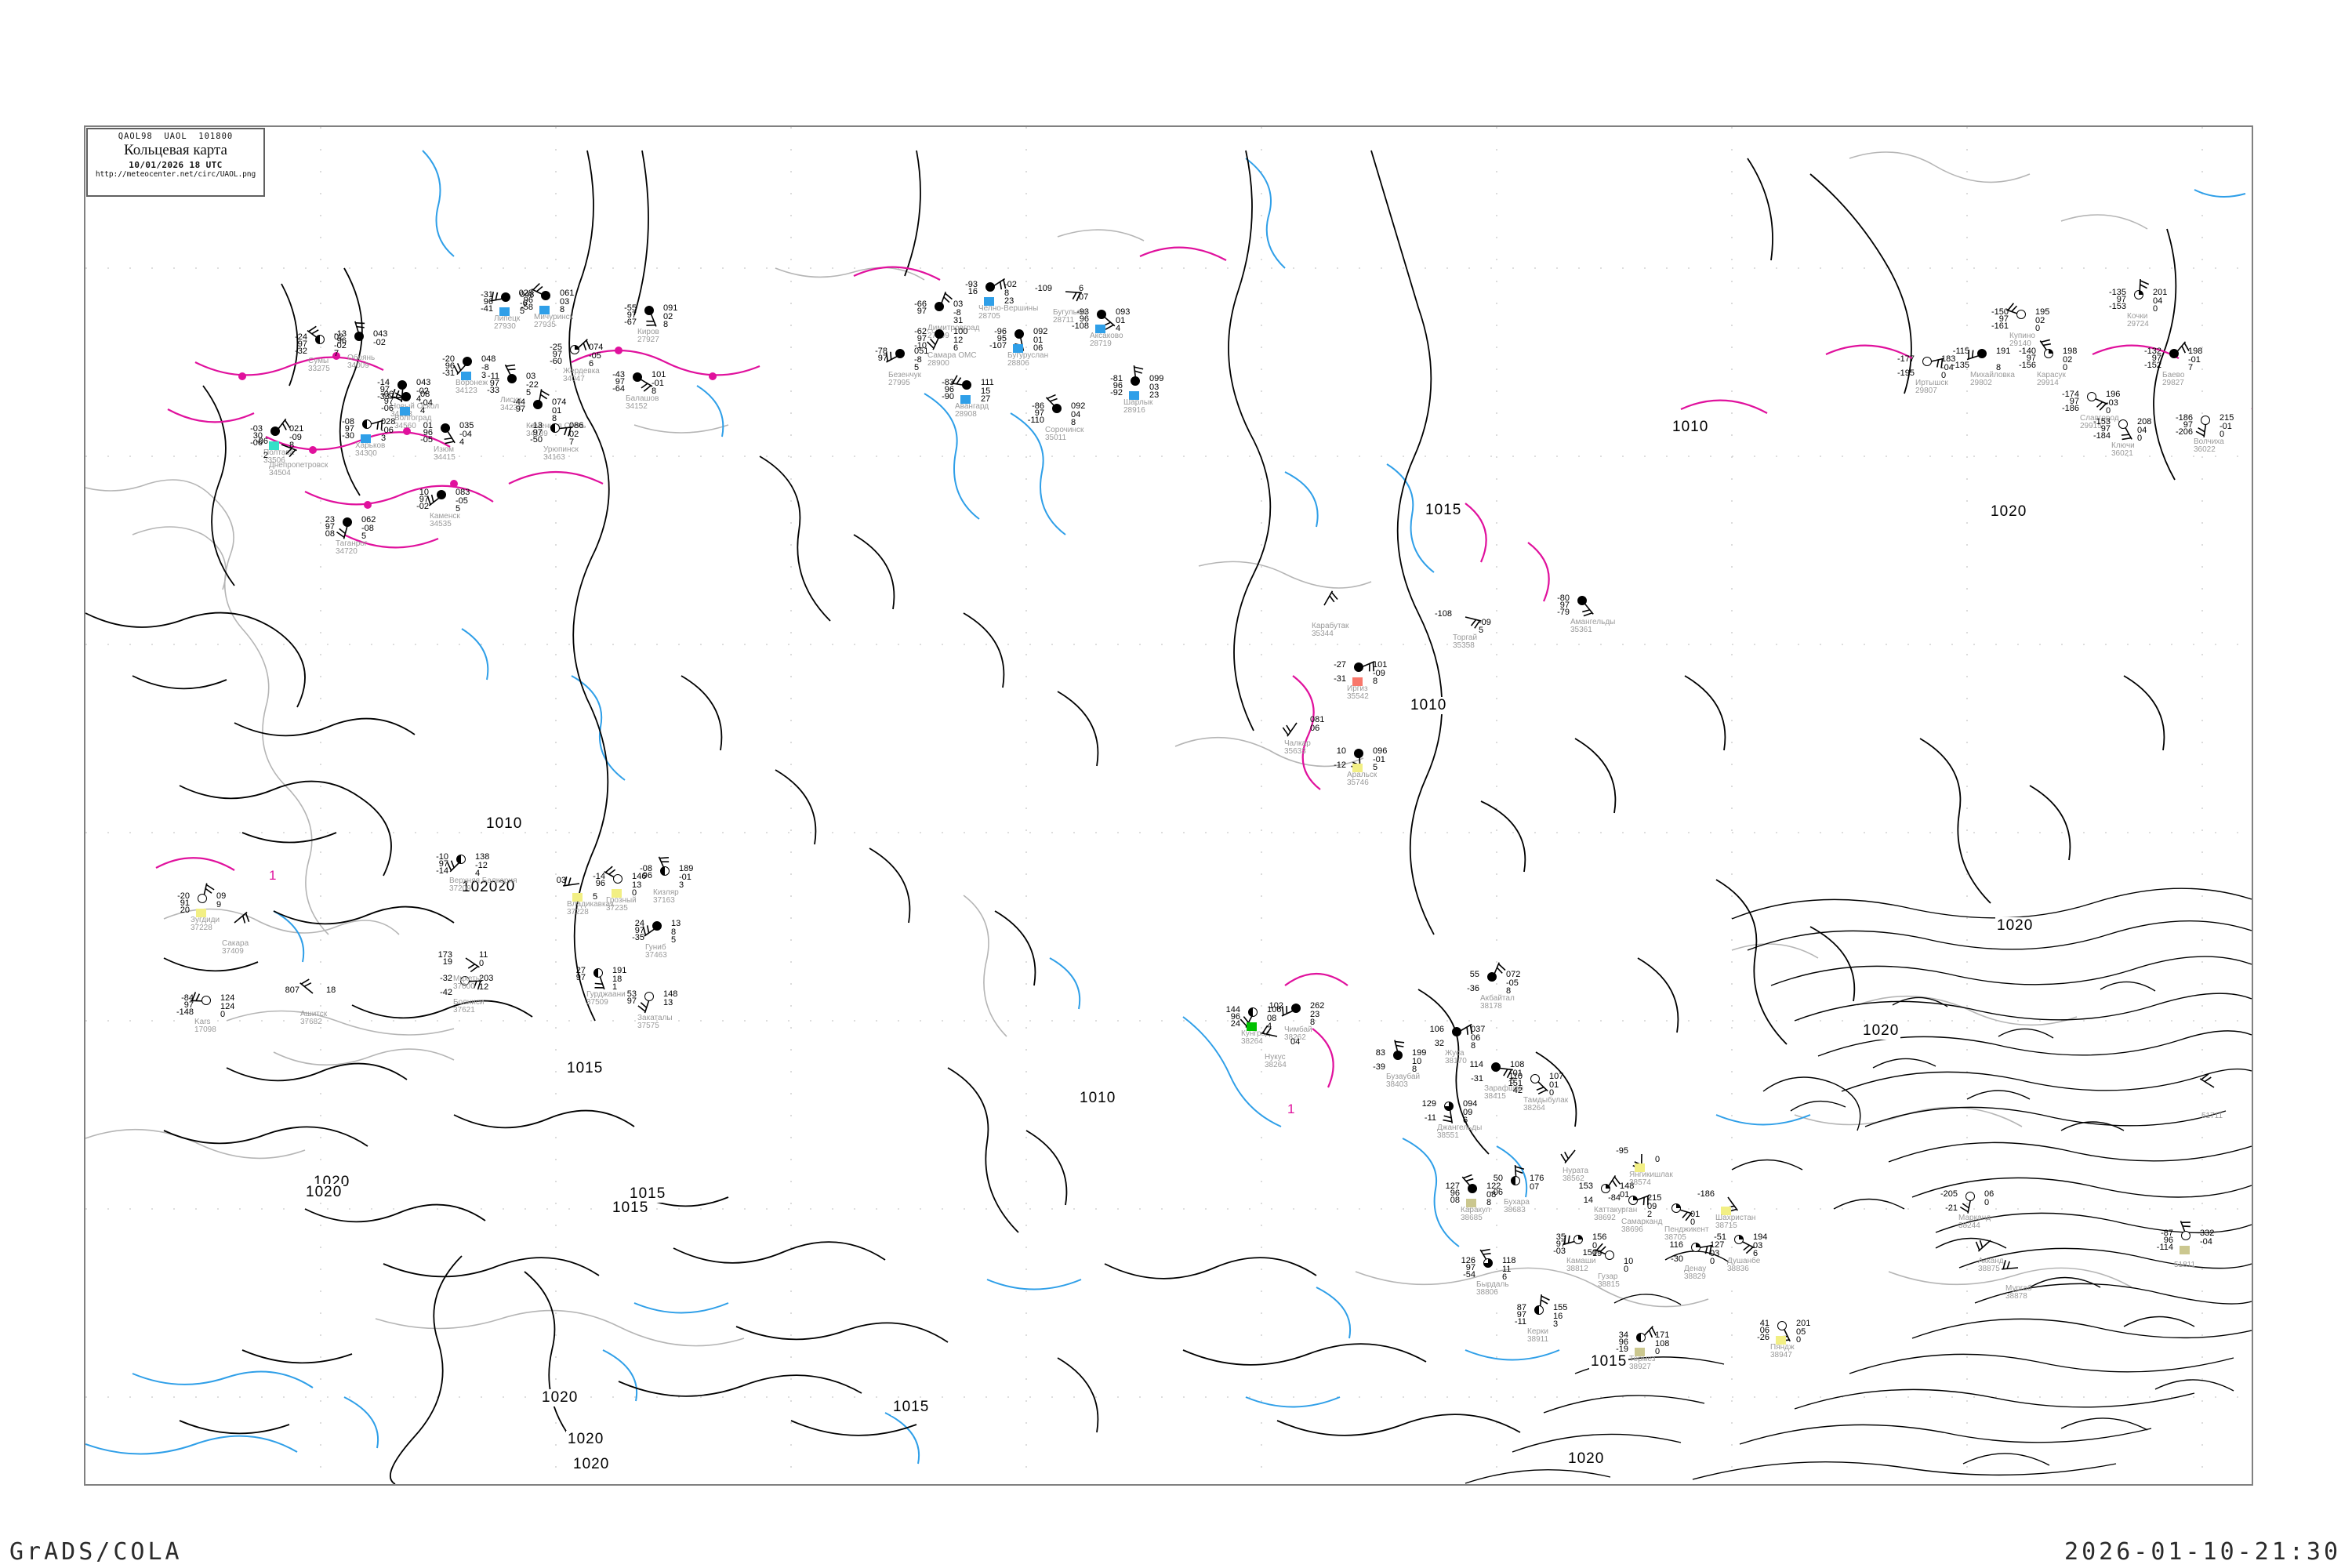 The width and height of the screenshot is (2352, 1568). I want to click on station-name: Акбайтал, so click(1497, 998).